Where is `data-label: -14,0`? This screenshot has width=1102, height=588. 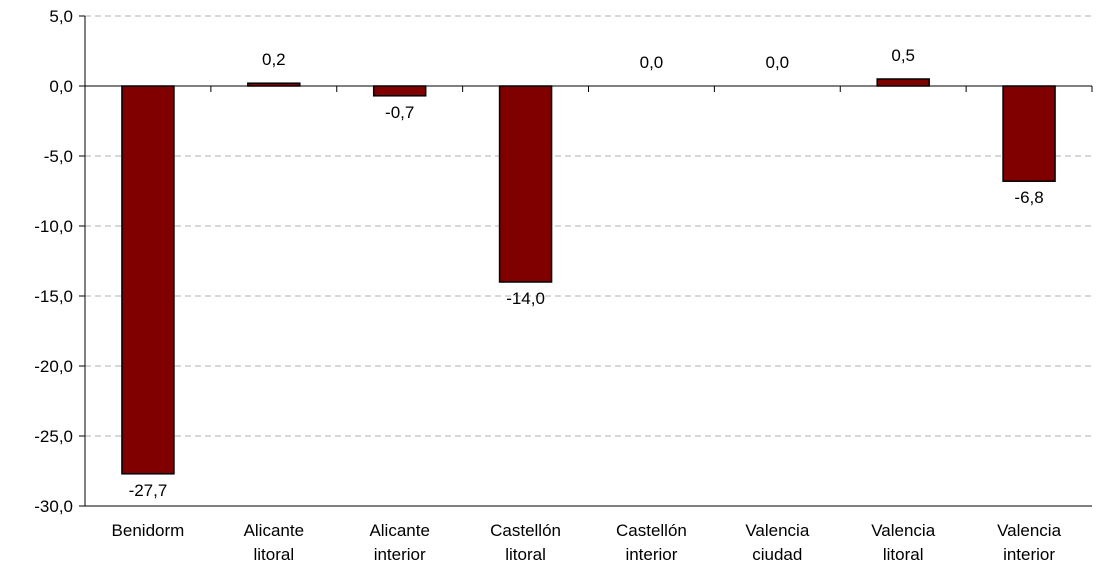 data-label: -14,0 is located at coordinates (525, 298).